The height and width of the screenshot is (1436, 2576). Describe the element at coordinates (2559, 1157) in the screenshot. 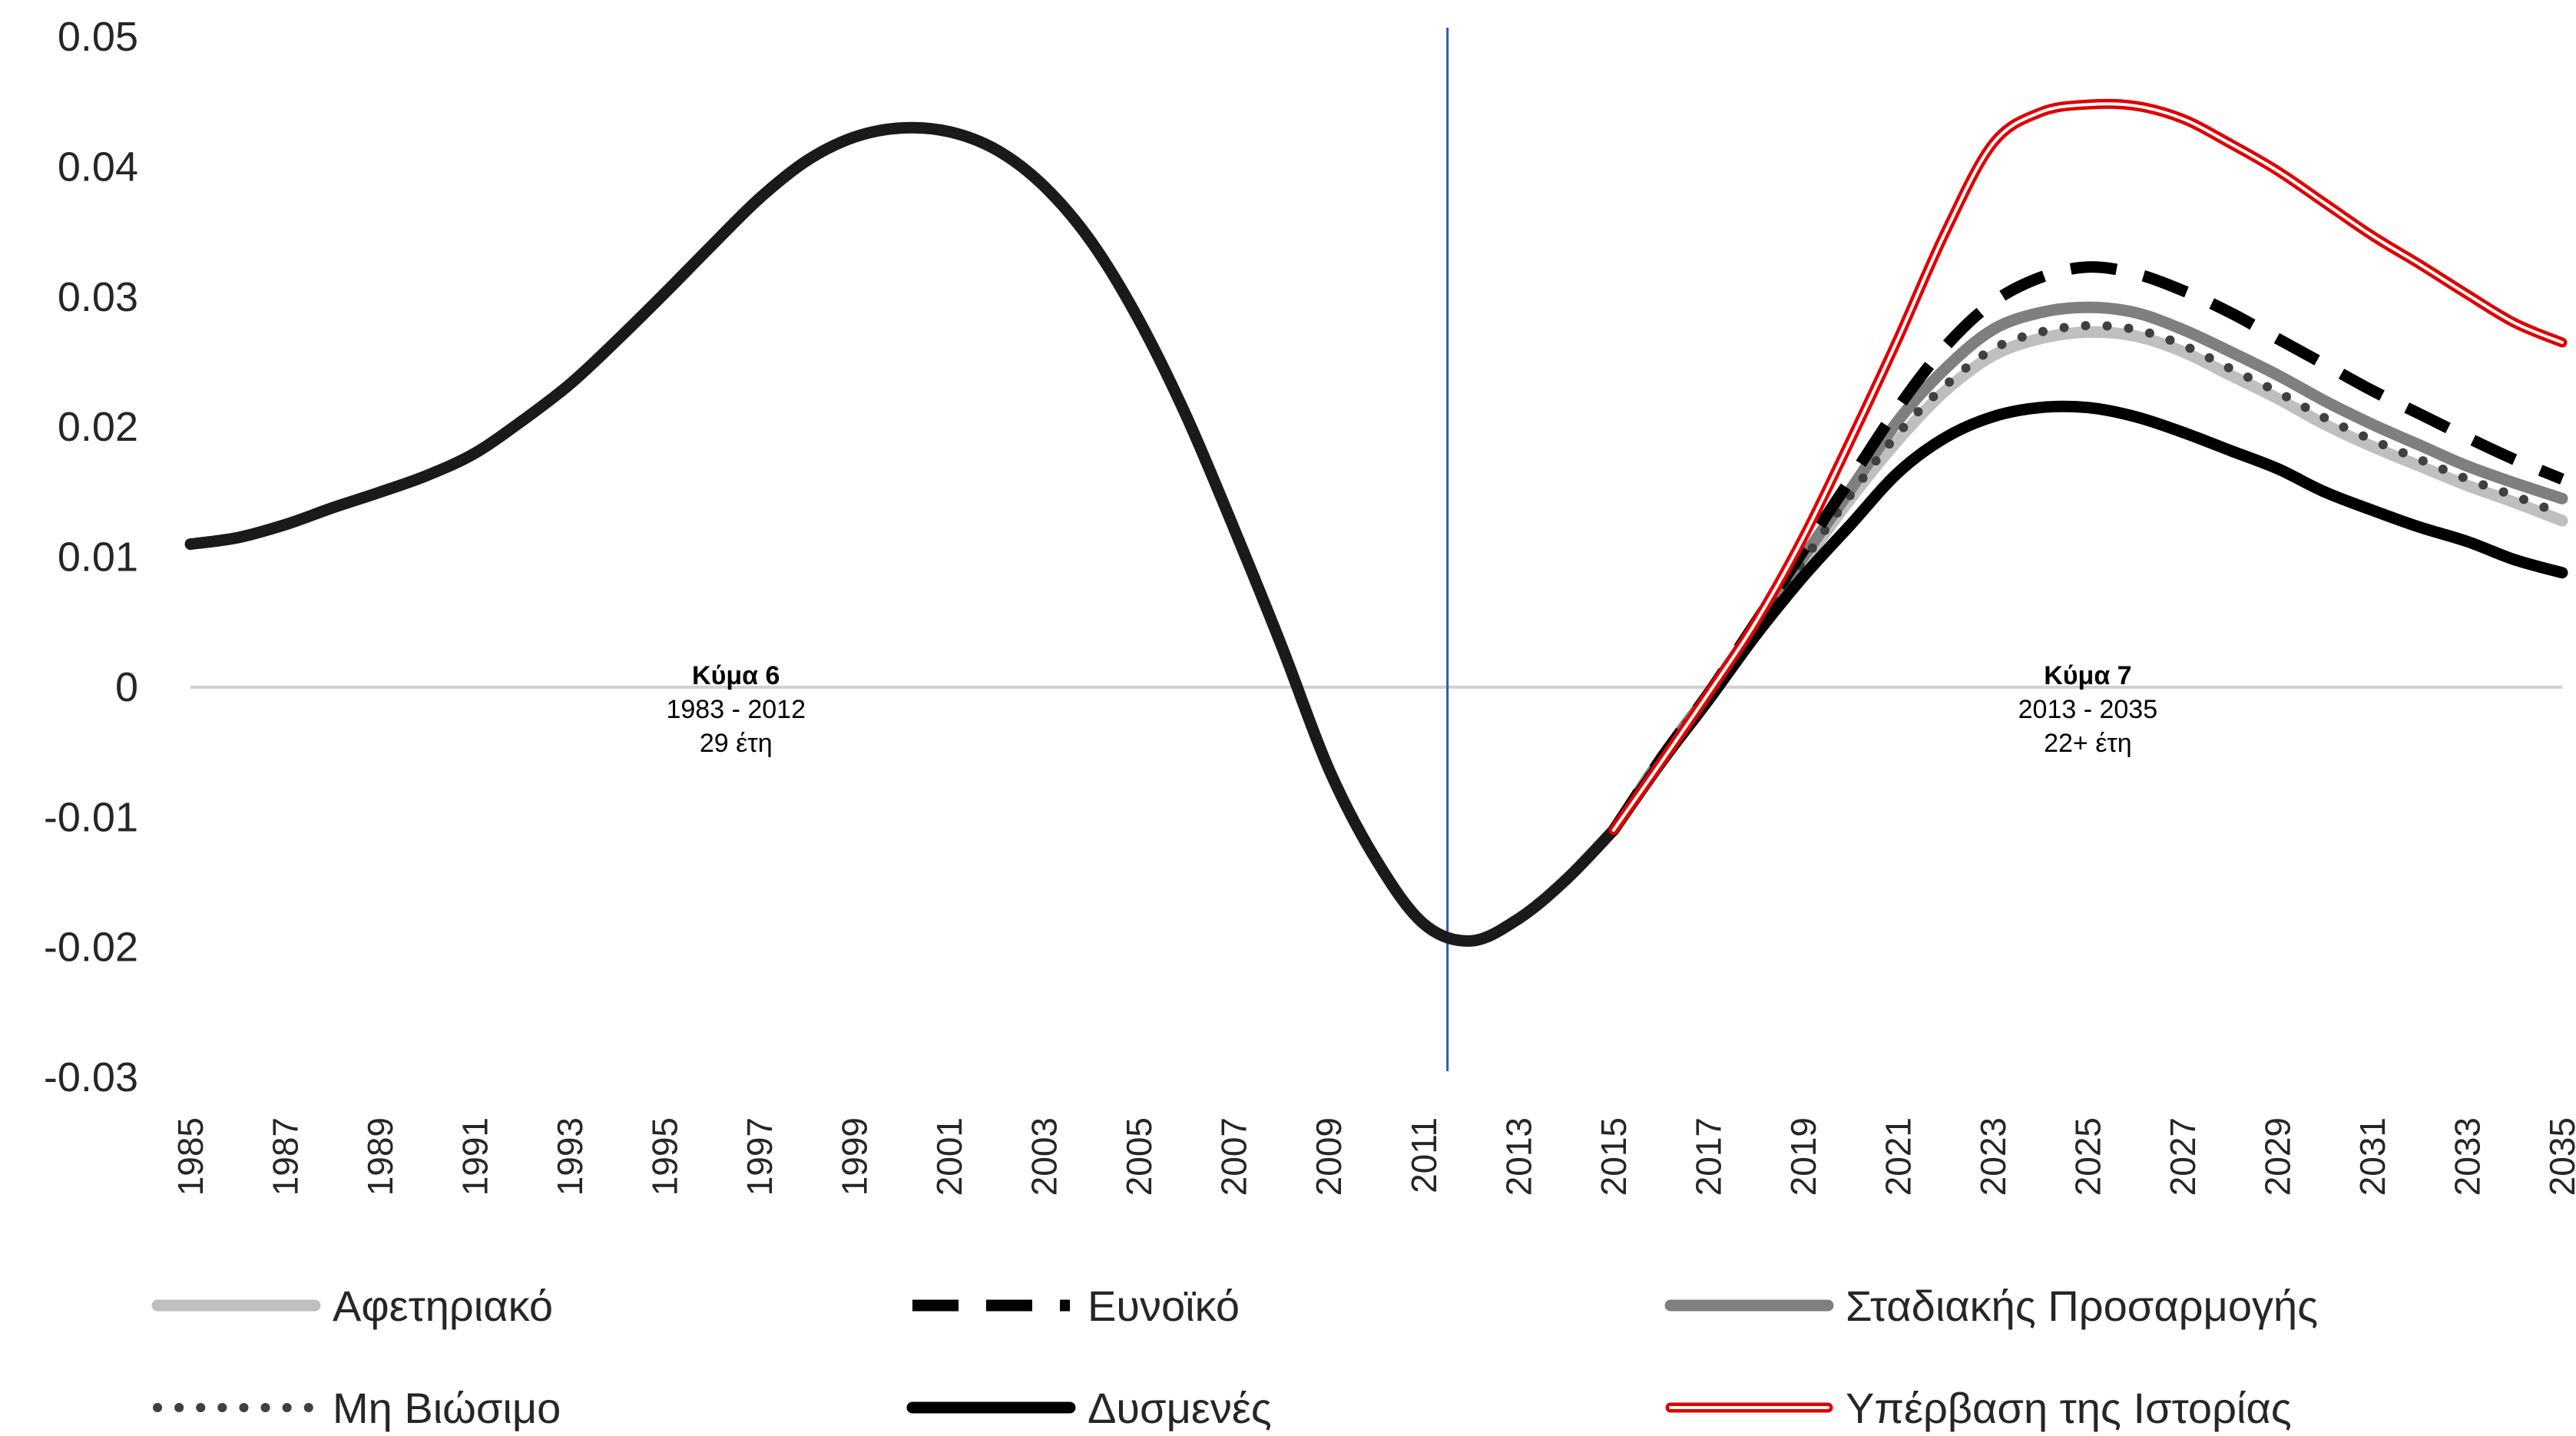

I see `x-tick-label: 2035` at that location.